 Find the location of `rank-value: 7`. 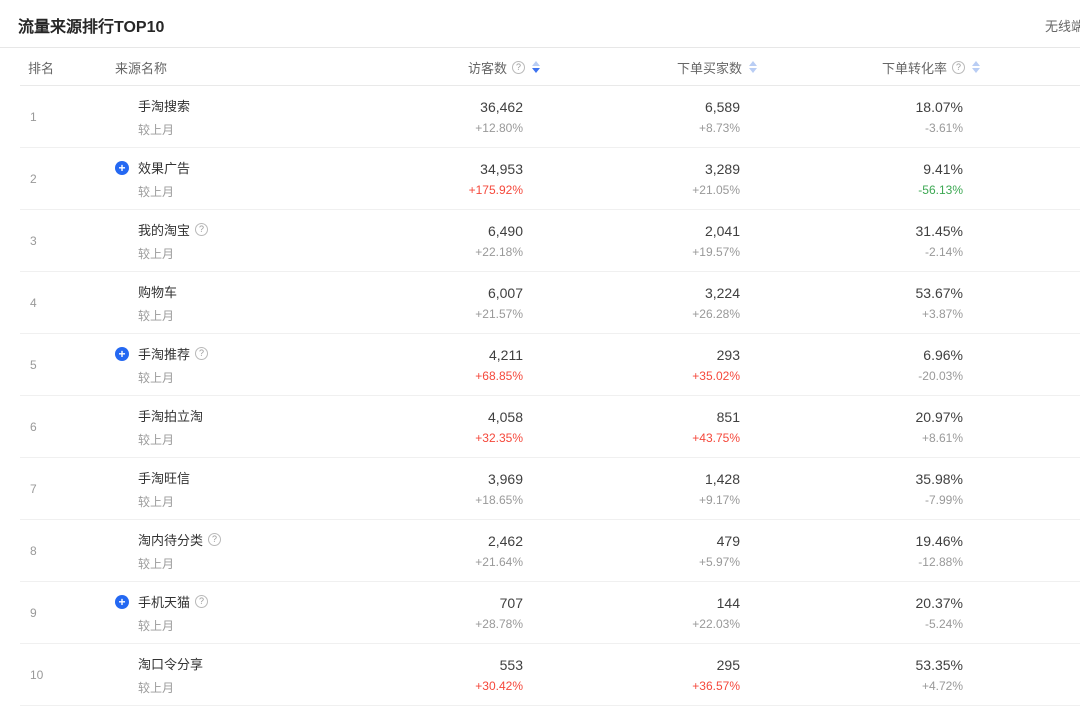

rank-value: 7 is located at coordinates (33, 489).